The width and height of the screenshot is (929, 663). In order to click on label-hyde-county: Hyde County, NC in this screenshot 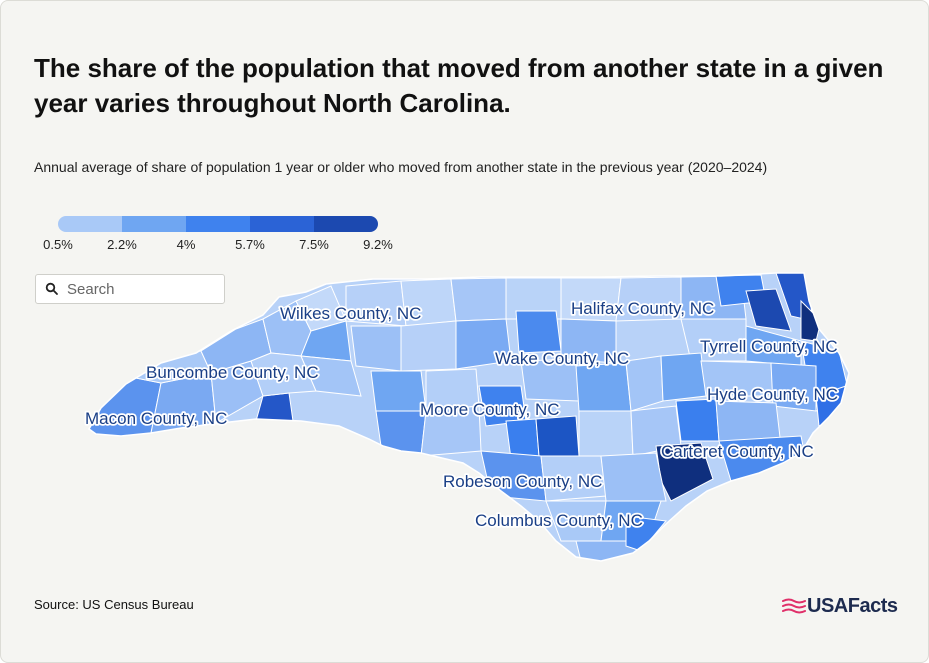, I will do `click(772, 394)`.